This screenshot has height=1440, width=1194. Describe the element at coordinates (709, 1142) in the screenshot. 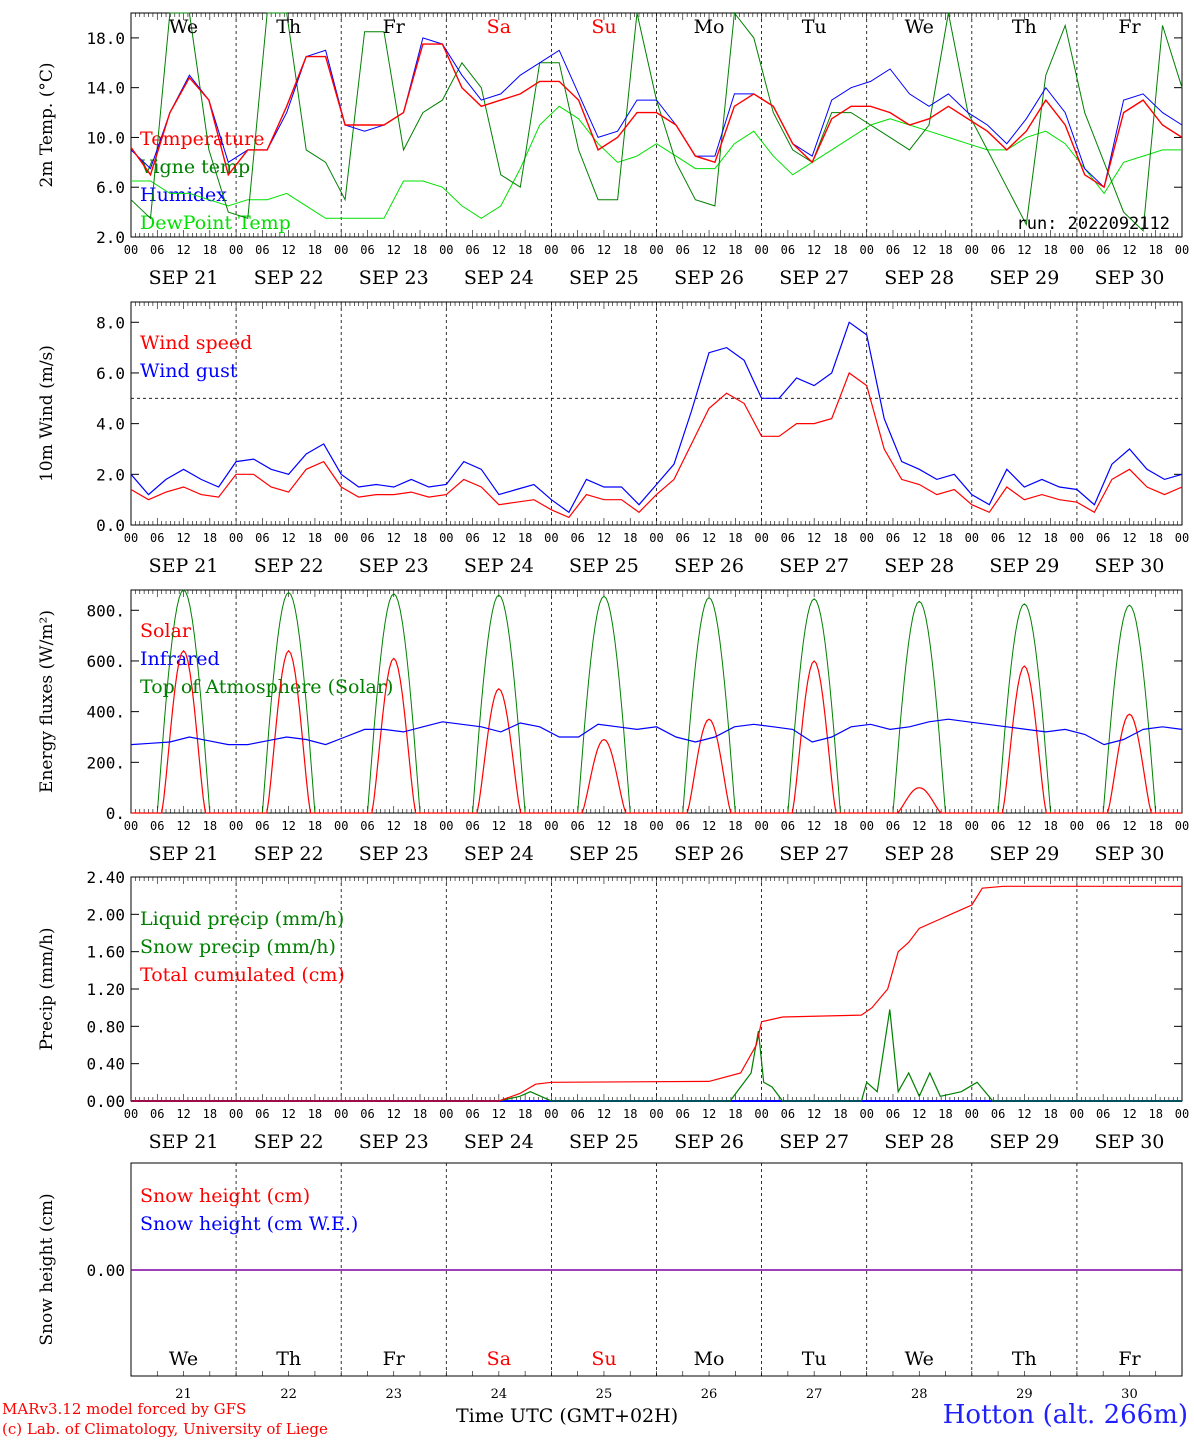

I see `date-label: SEP 26` at that location.